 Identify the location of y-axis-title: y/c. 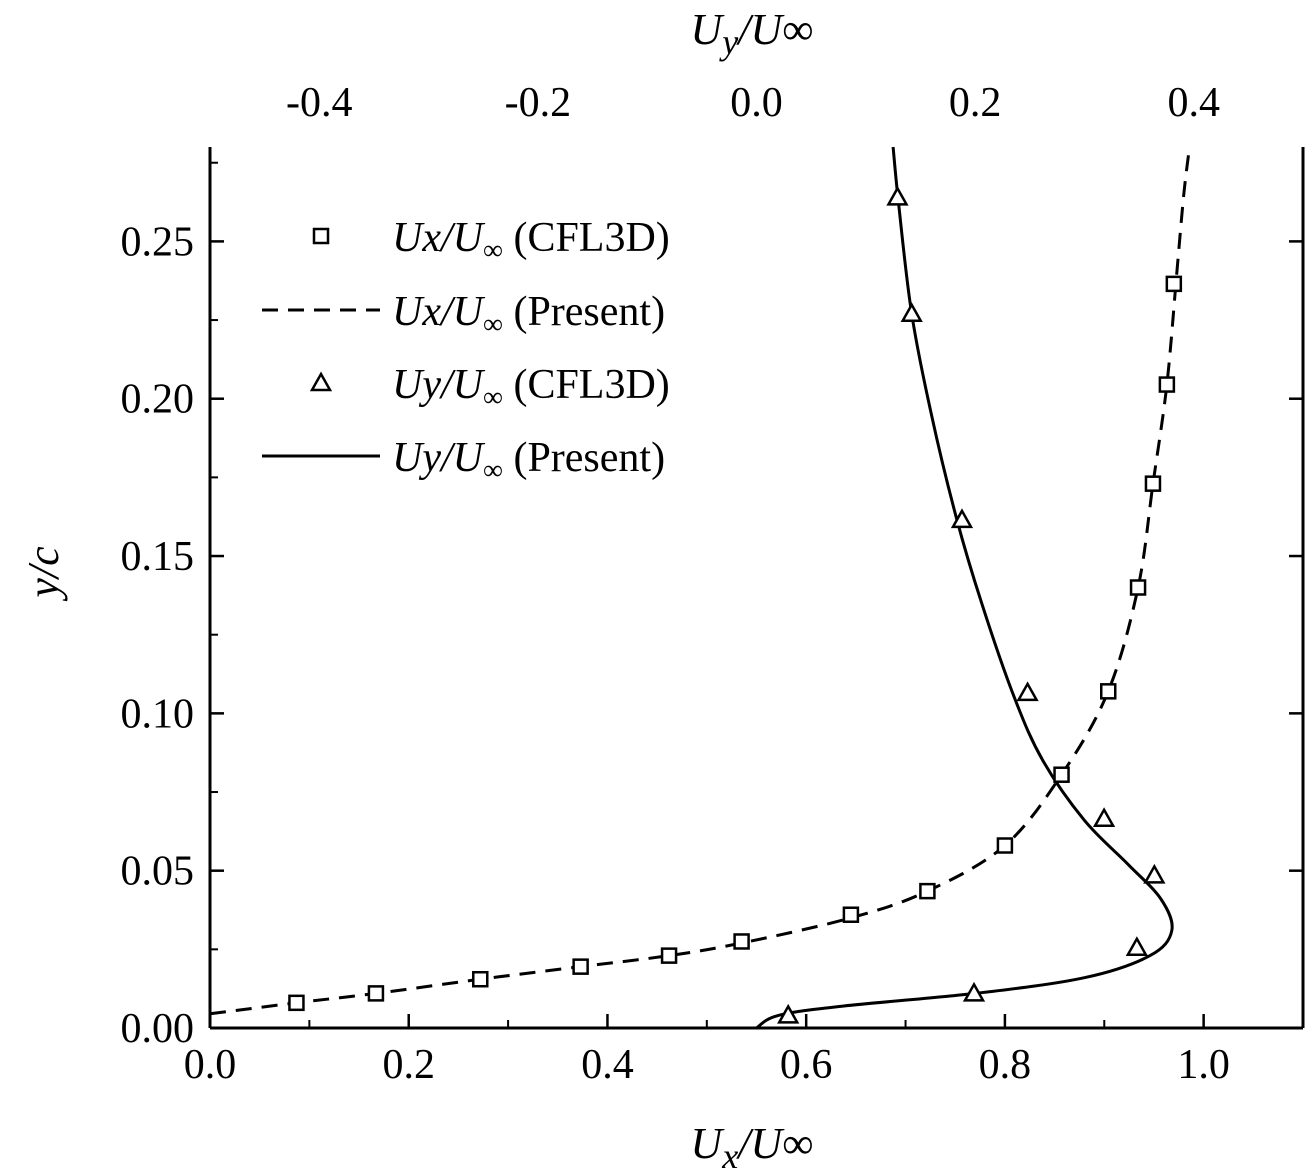
(43, 574).